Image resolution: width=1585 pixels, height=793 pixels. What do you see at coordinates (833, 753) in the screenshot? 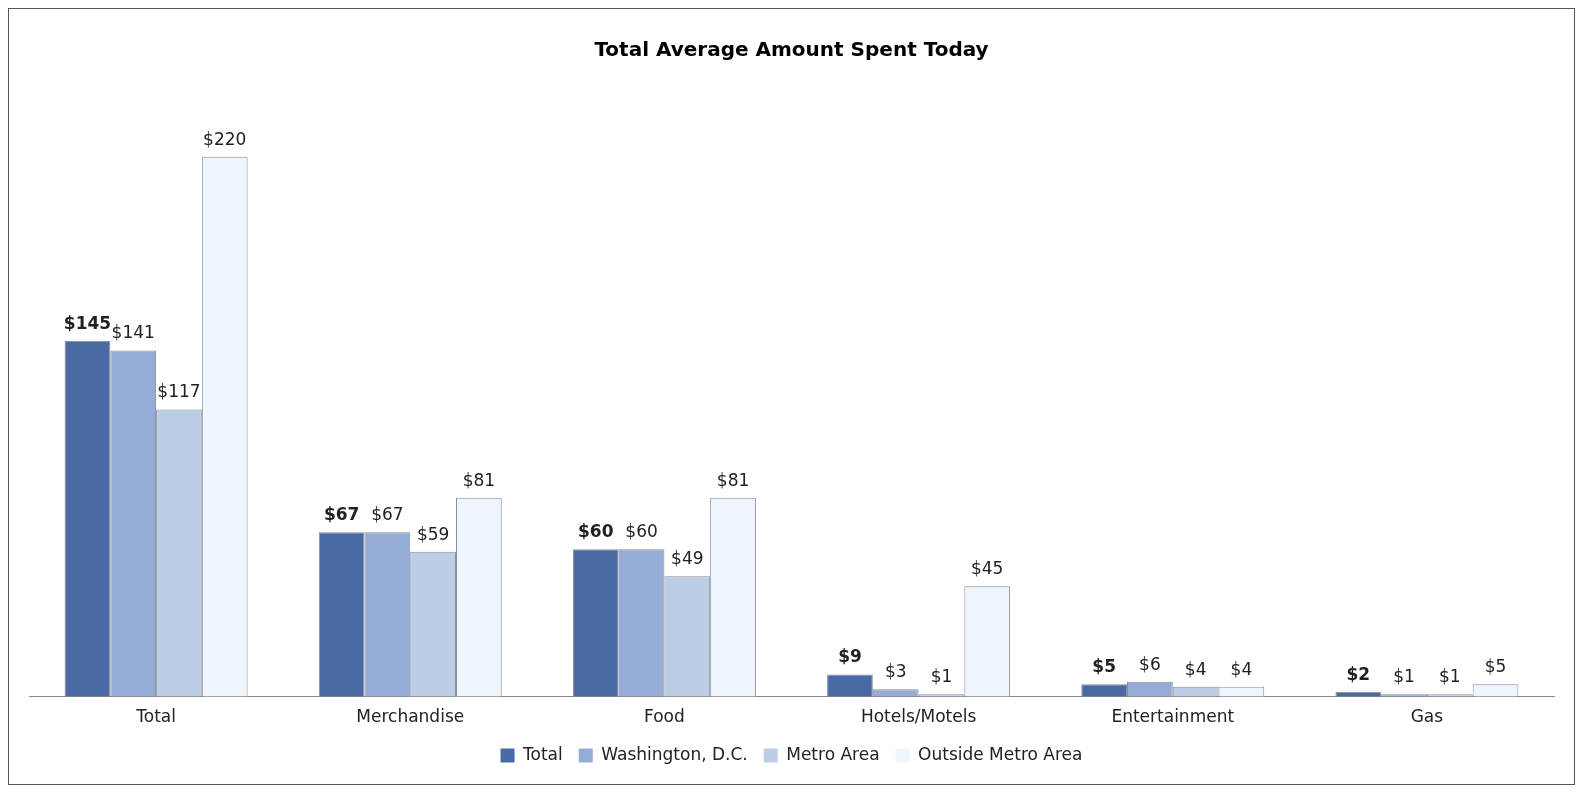
I see `legend-label: Metro Area` at bounding box center [833, 753].